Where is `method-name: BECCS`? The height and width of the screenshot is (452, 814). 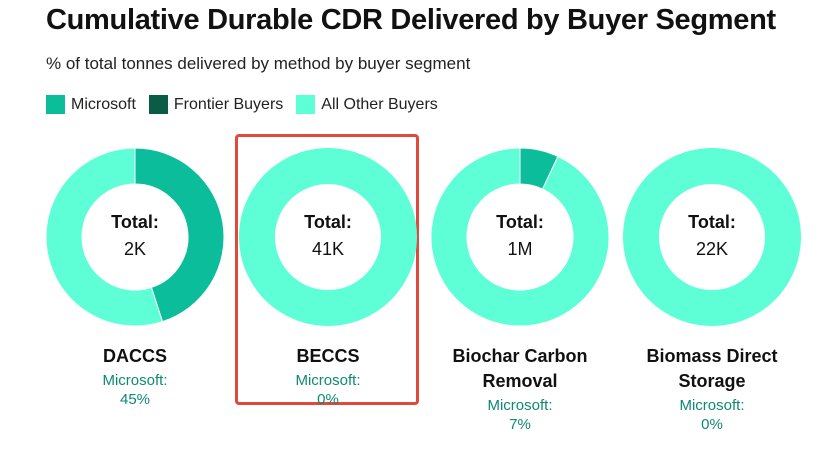
method-name: BECCS is located at coordinates (328, 356).